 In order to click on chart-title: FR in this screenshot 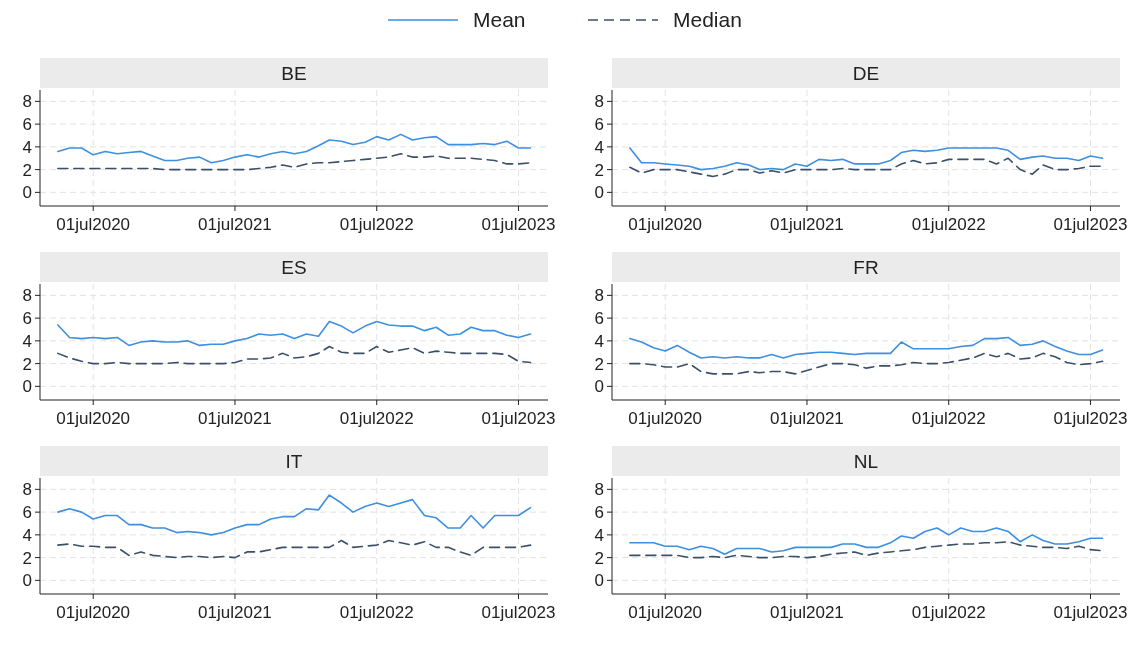, I will do `click(866, 267)`.